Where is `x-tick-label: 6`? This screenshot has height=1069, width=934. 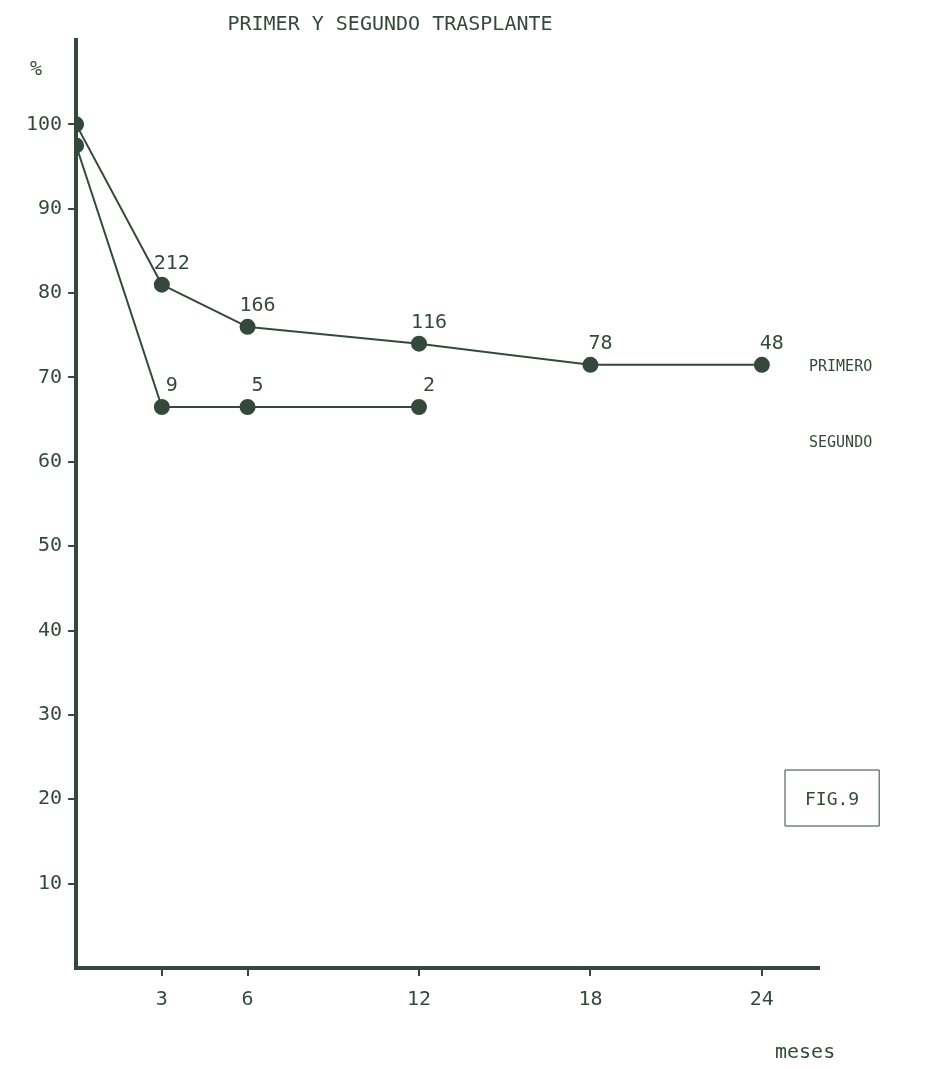 x-tick-label: 6 is located at coordinates (247, 998).